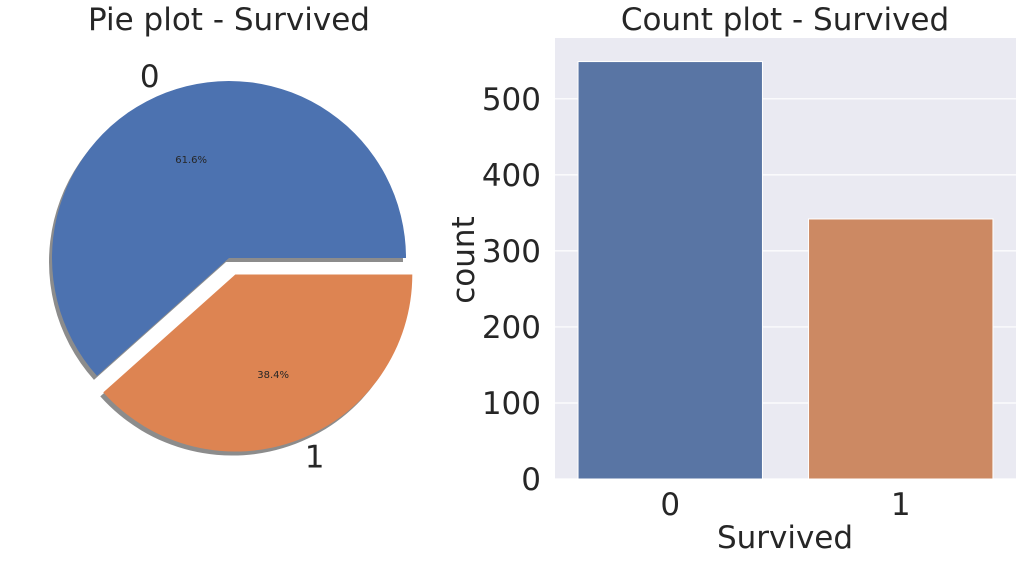  What do you see at coordinates (670, 505) in the screenshot?
I see `x-tick-label: 0` at bounding box center [670, 505].